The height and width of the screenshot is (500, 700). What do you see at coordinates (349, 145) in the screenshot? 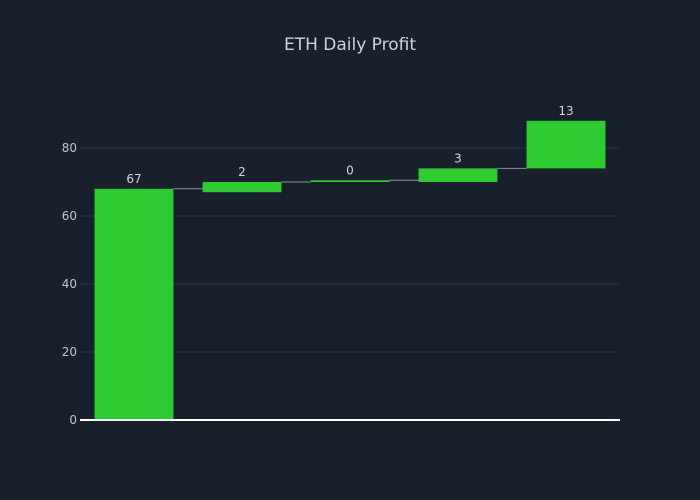
I see `data-labels: 67 2 0 3 13` at bounding box center [349, 145].